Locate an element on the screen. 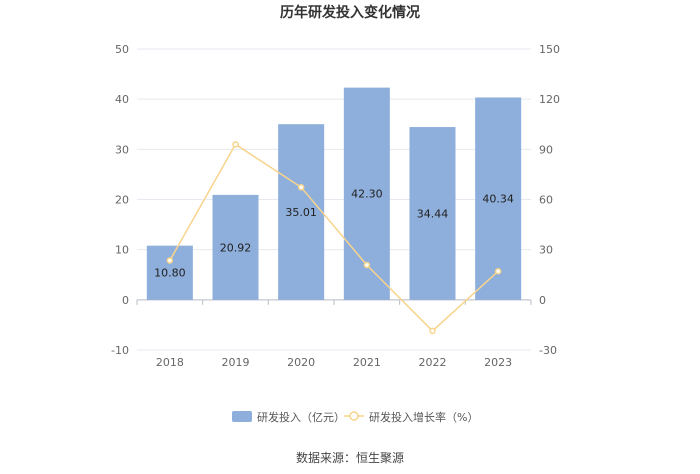 The height and width of the screenshot is (474, 700). x-tick-label: 2022 is located at coordinates (433, 362).